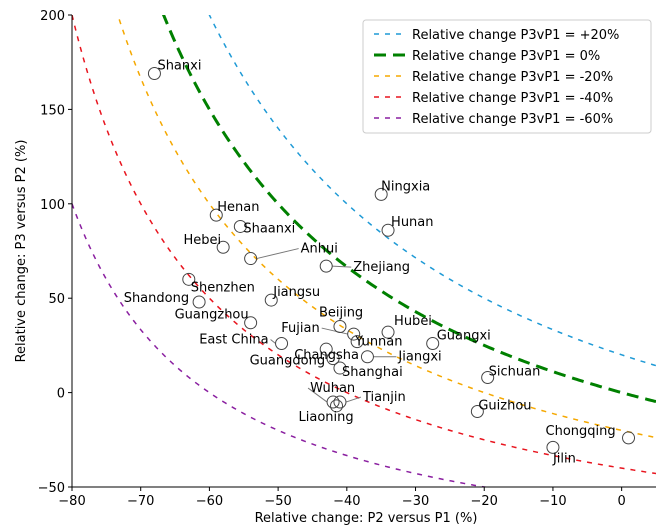 The height and width of the screenshot is (530, 656). I want to click on point-shenzhen, so click(189, 279).